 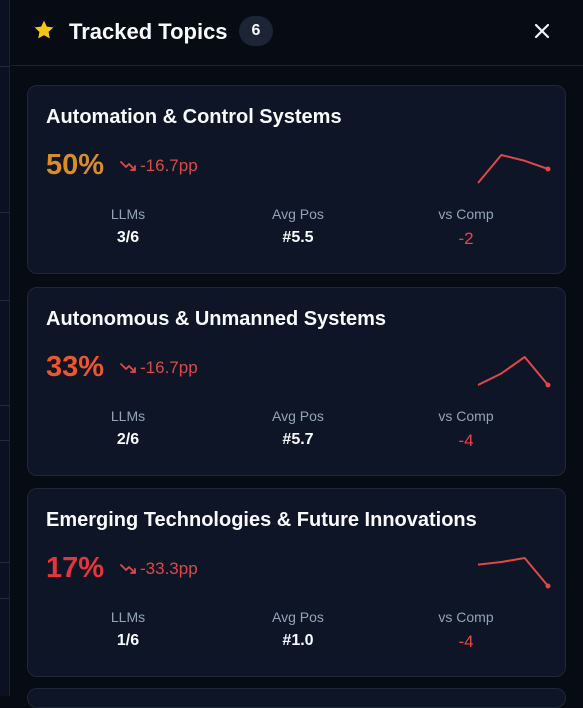 What do you see at coordinates (466, 227) in the screenshot?
I see `vs-comp-stat: vs Comp -2` at bounding box center [466, 227].